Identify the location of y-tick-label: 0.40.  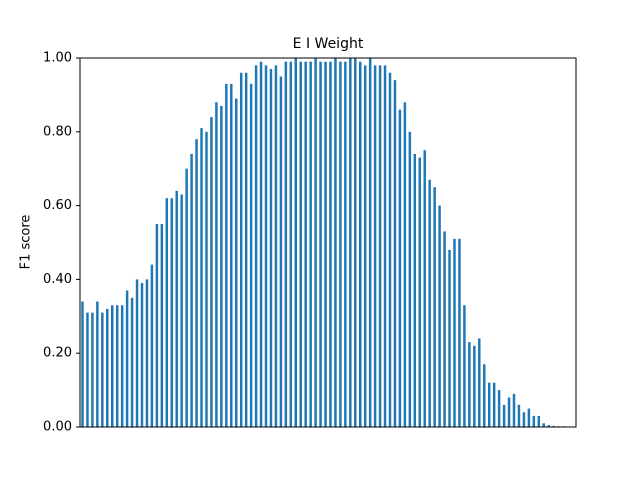
(57, 279).